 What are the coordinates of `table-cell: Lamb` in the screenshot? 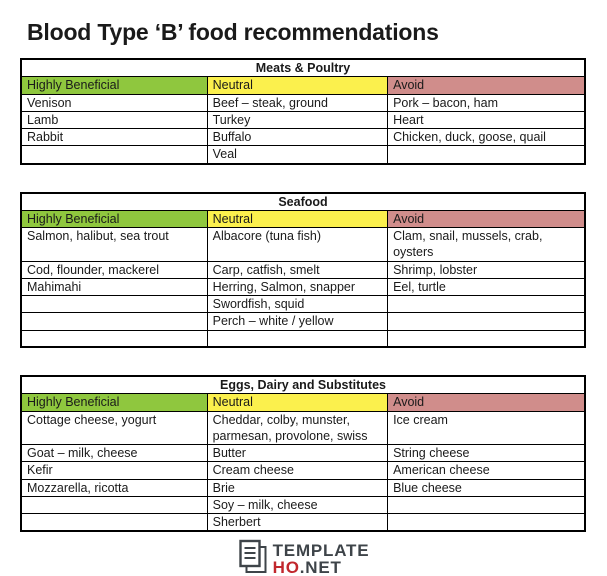 It's located at (114, 120).